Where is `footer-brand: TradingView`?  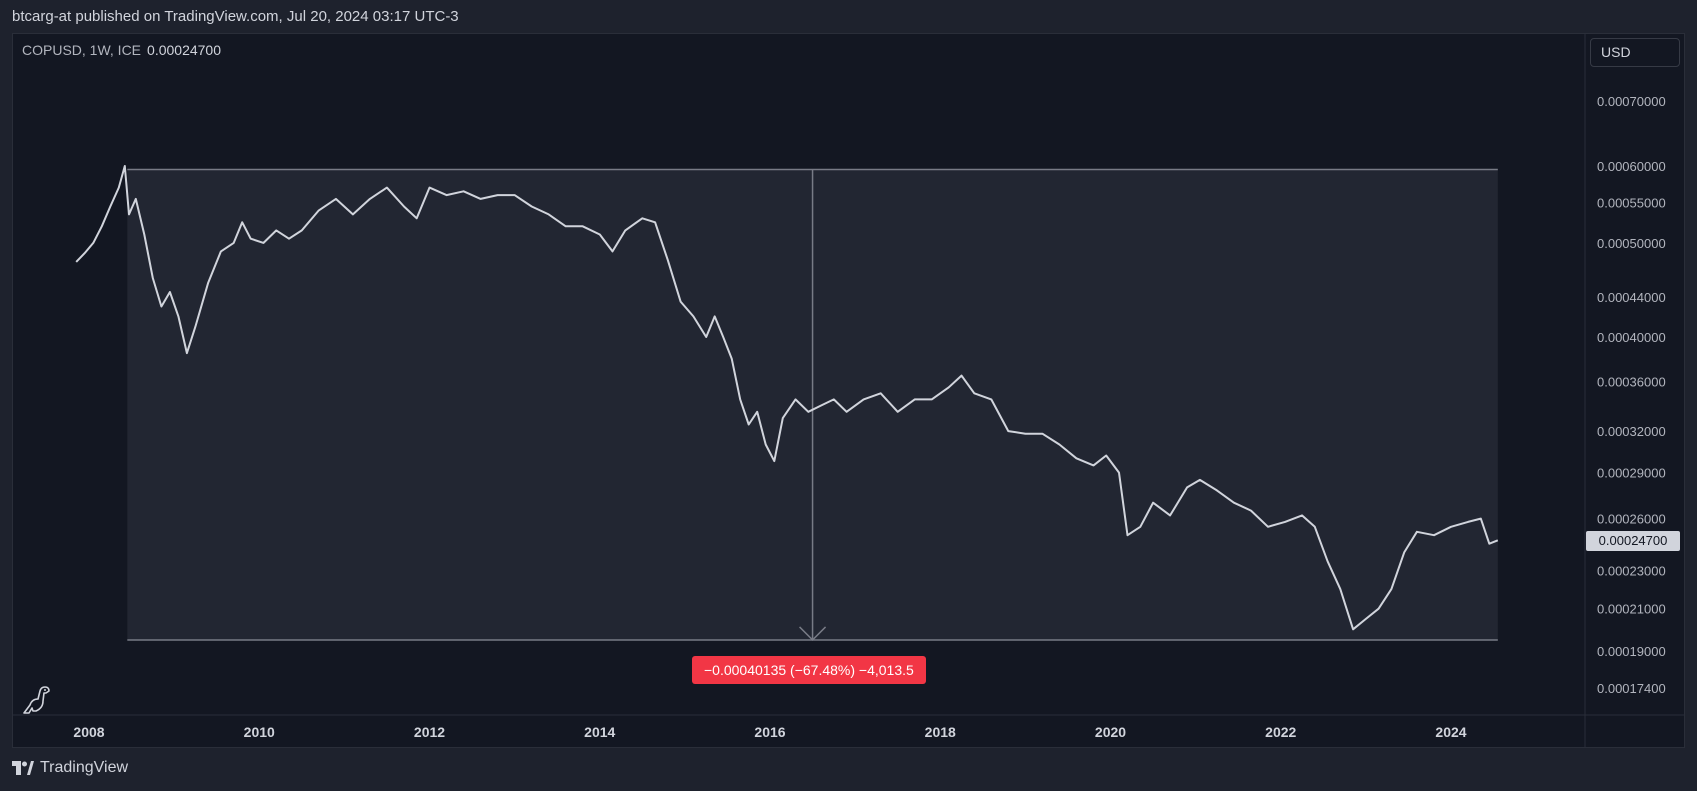 footer-brand: TradingView is located at coordinates (70, 768).